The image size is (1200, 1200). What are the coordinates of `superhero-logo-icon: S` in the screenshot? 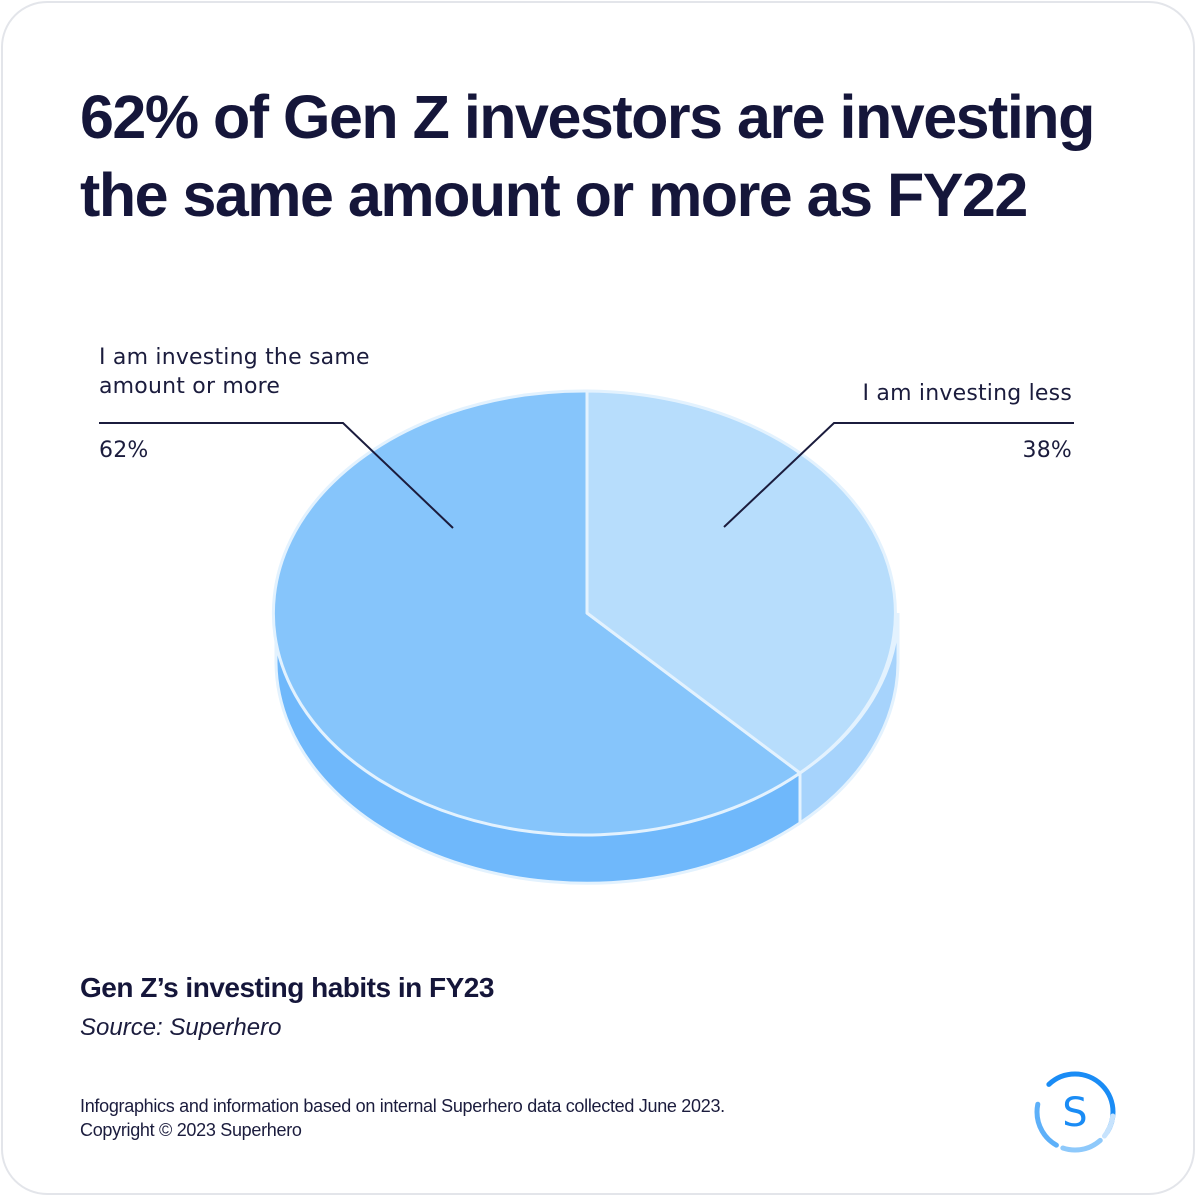 It's located at (1075, 1112).